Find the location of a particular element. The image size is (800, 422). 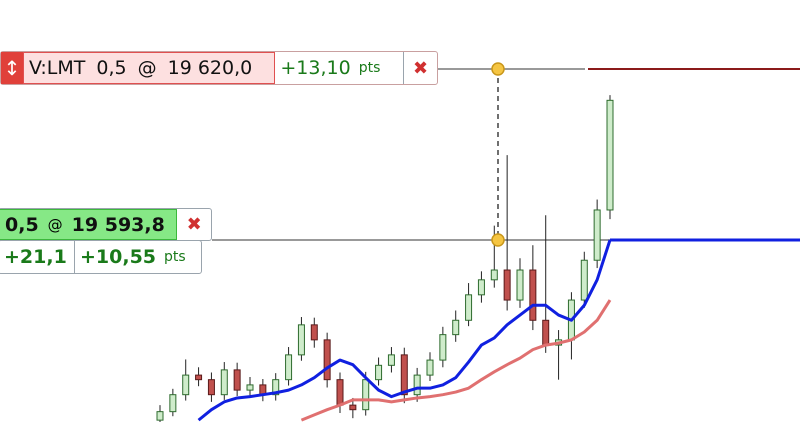

position-details: 0,5 @ 19 593,8 is located at coordinates (89, 224).